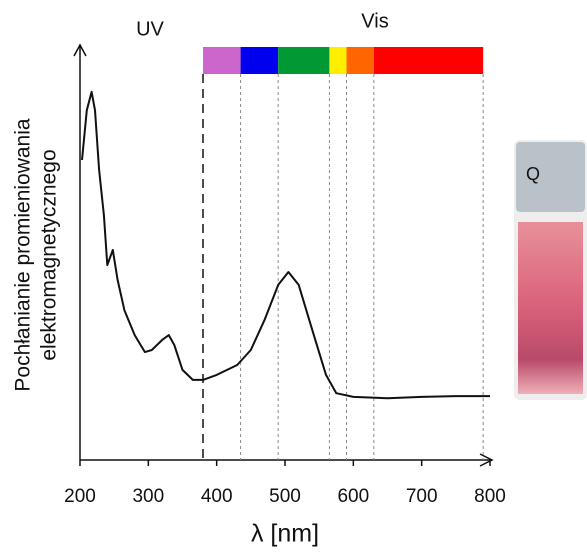 Image resolution: width=587 pixels, height=552 pixels. What do you see at coordinates (533, 174) in the screenshot?
I see `cuvette-label: Q` at bounding box center [533, 174].